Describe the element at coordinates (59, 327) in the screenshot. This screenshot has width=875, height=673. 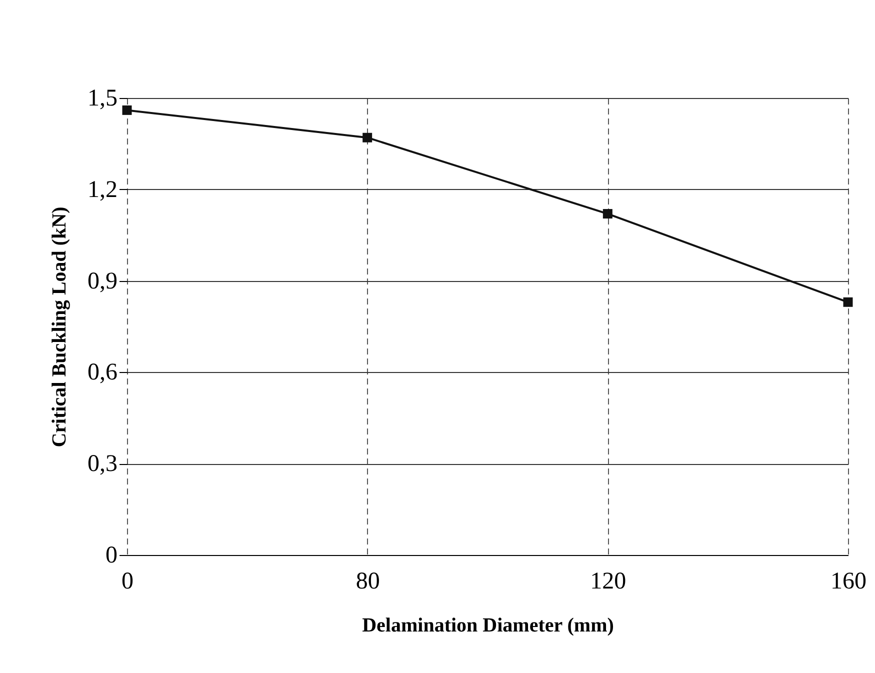
I see `y-axis-title: Critical Buckling Load (kN)` at that location.